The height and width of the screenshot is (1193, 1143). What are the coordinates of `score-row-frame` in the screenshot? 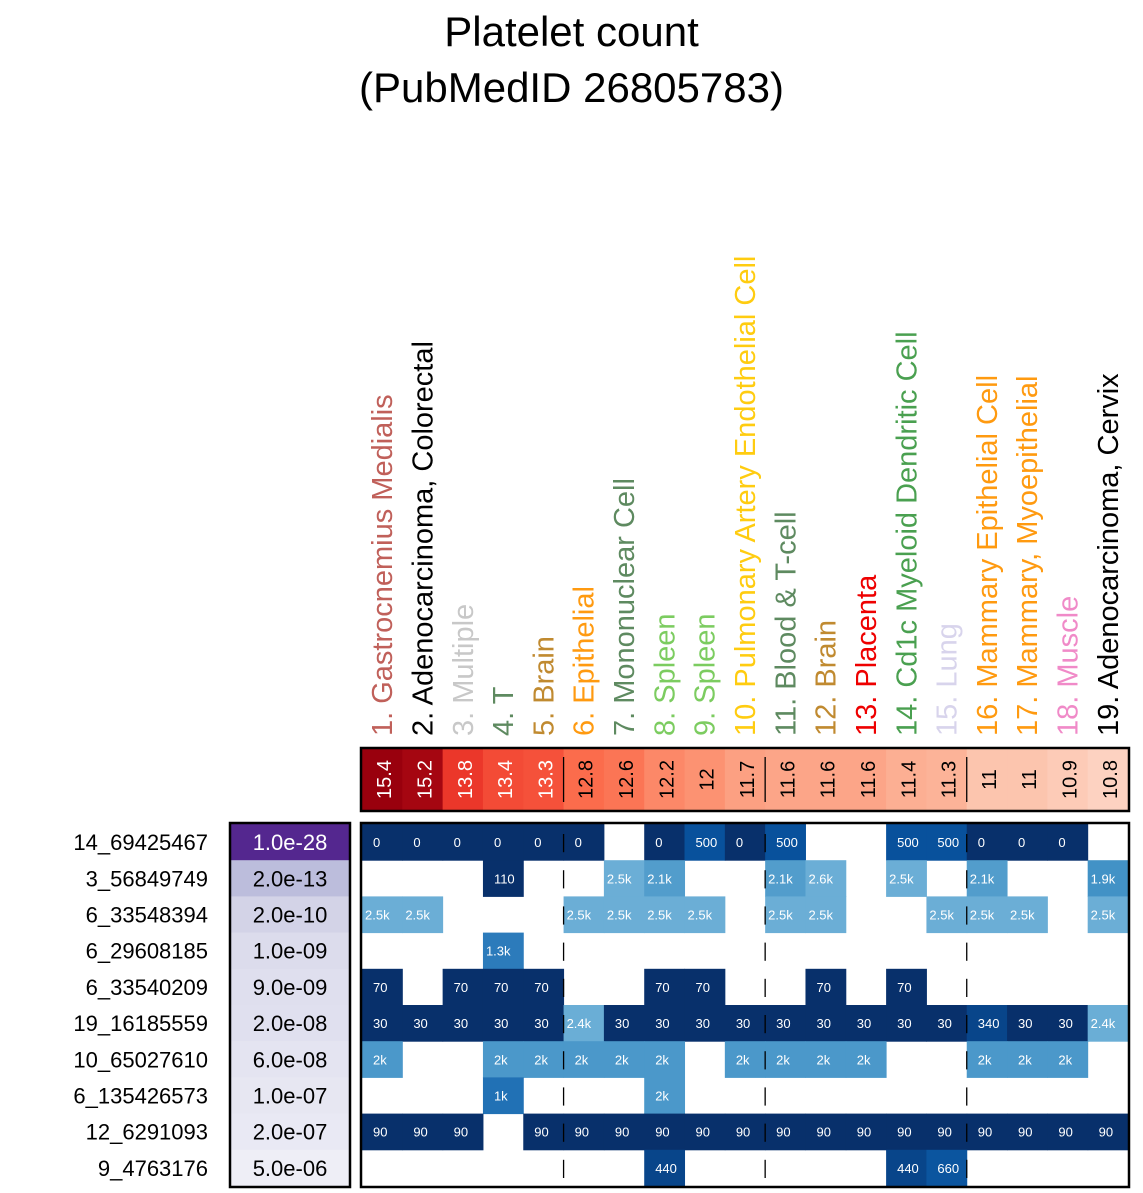 It's located at (745, 779).